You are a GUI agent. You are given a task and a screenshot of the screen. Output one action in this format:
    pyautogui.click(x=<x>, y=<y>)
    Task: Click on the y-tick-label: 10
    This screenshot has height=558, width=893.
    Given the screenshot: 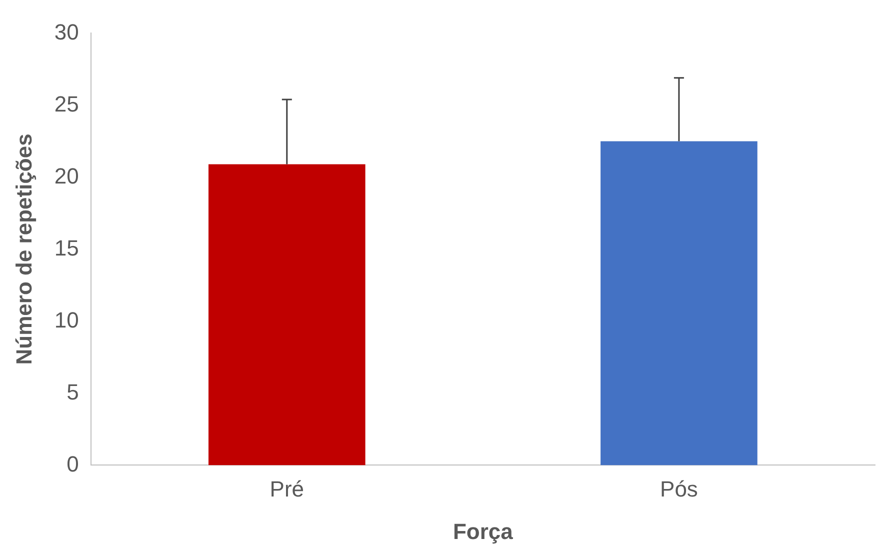 What is the action you would take?
    pyautogui.click(x=66, y=319)
    